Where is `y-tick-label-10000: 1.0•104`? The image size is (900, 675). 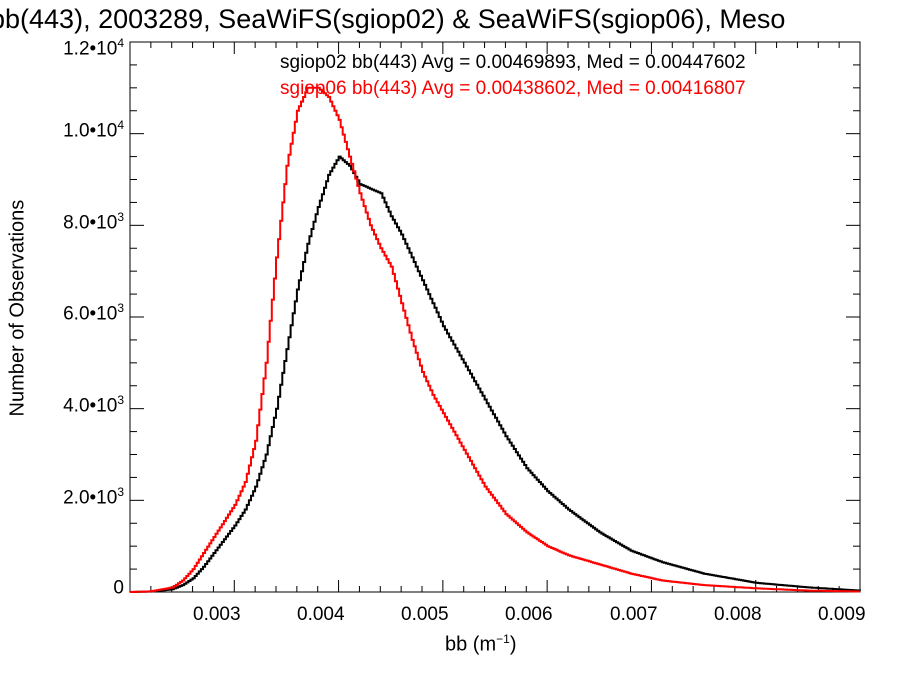
y-tick-label-10000: 1.0•104 is located at coordinates (93, 130).